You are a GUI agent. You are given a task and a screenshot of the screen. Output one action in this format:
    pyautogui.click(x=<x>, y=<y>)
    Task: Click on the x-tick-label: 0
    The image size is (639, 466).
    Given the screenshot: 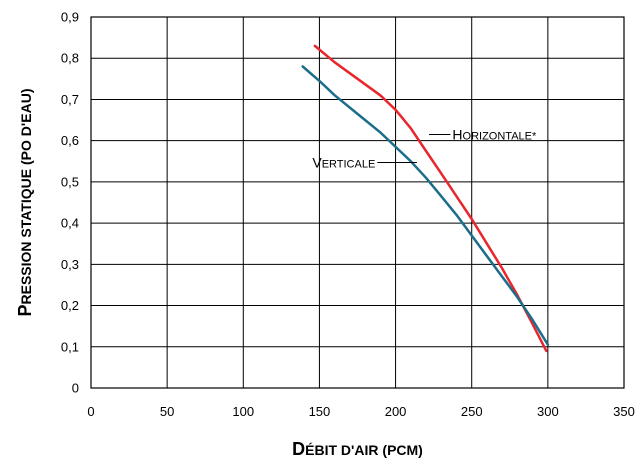 What is the action you would take?
    pyautogui.click(x=90, y=411)
    